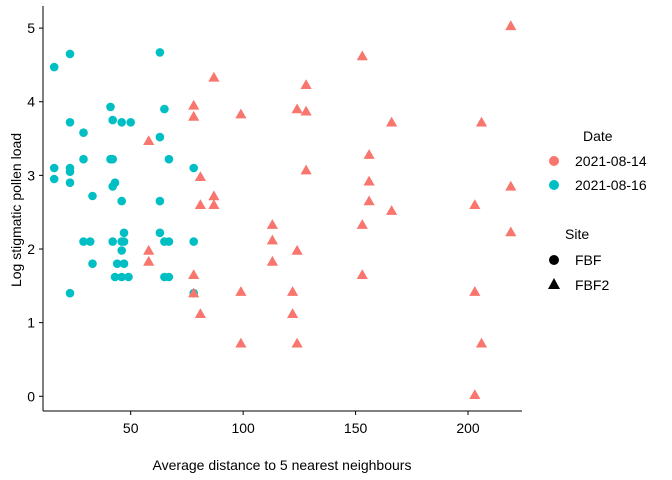  Describe the element at coordinates (611, 161) in the screenshot. I see `legend-label-date-0: 2021-08-14` at that location.